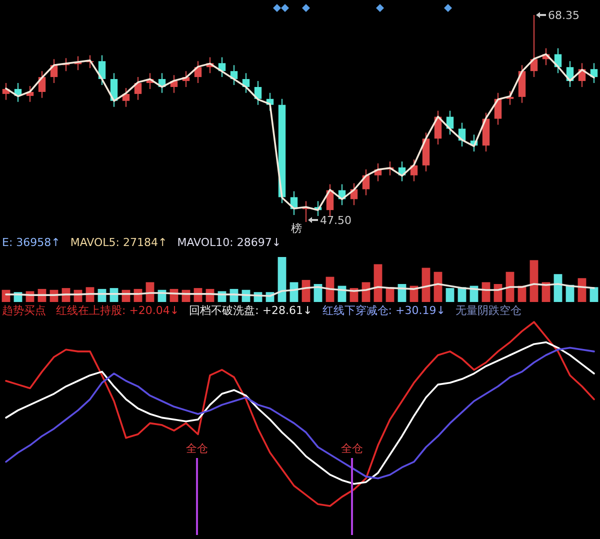  I want to click on annotation: 47.50, so click(336, 220).